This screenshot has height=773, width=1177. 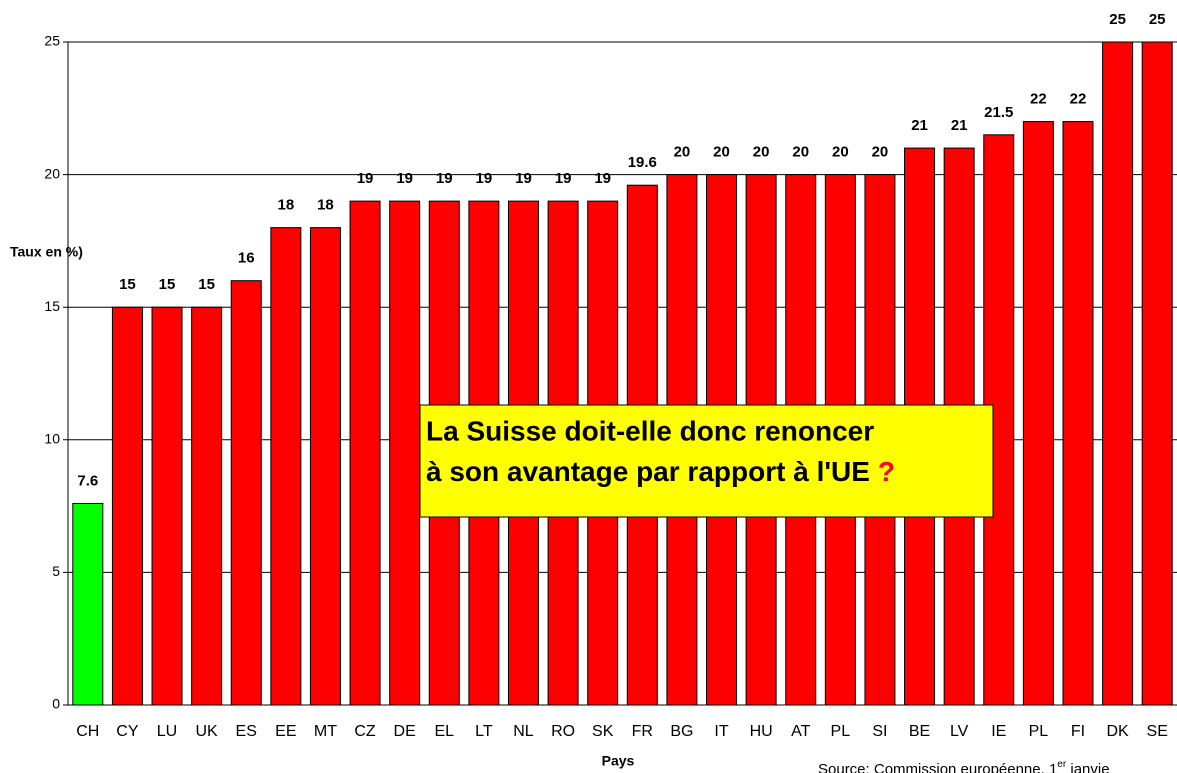 What do you see at coordinates (246, 731) in the screenshot?
I see `x-tick-label: ES` at bounding box center [246, 731].